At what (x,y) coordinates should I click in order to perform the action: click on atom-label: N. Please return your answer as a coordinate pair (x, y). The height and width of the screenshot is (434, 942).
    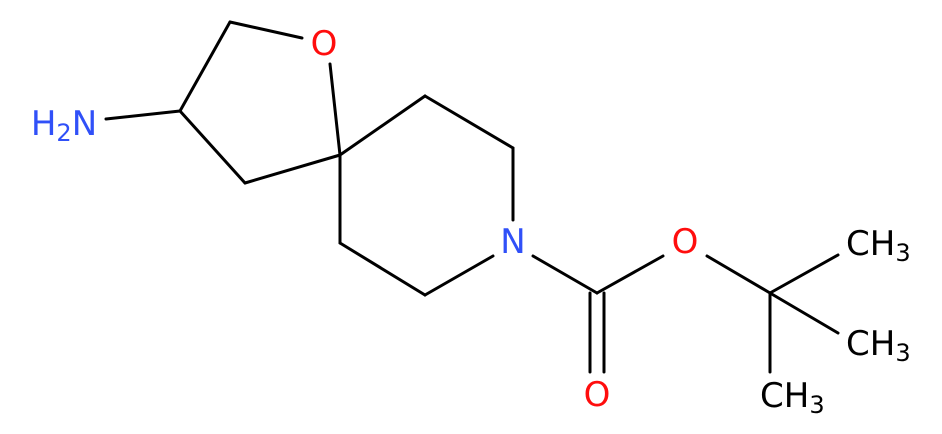
    Looking at the image, I should click on (512, 242).